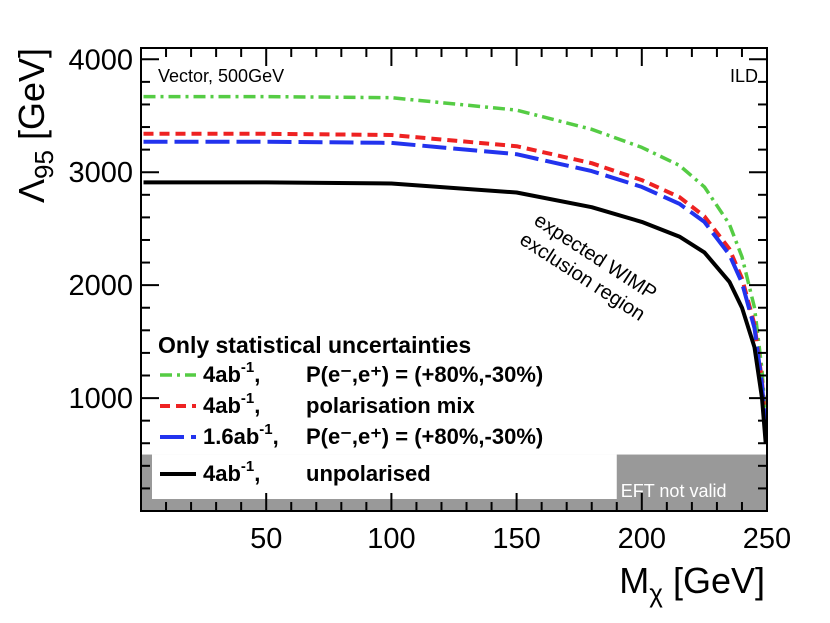 The image size is (830, 623). I want to click on x-tick-label: 150, so click(516, 539).